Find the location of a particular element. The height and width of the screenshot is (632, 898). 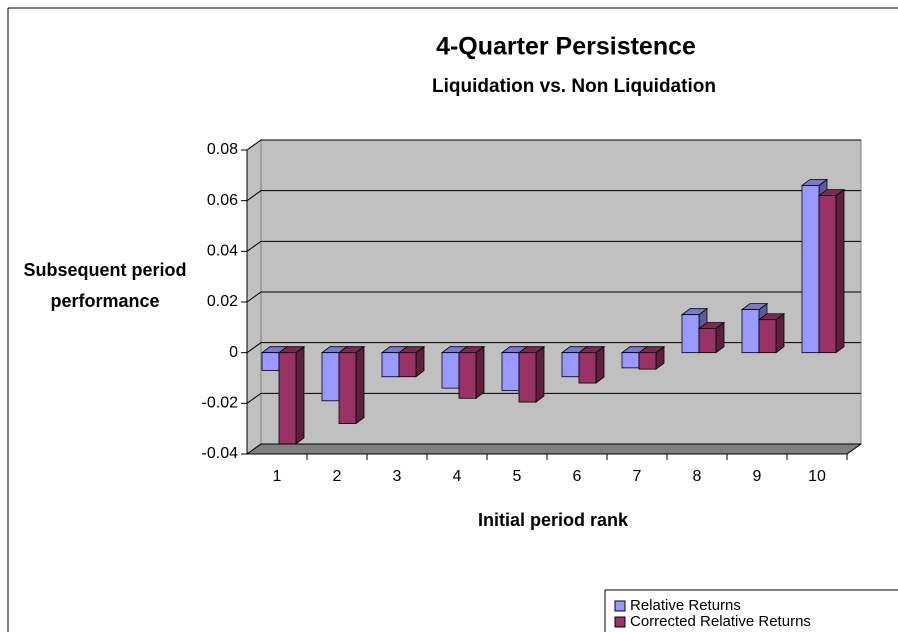

y-tick-label: 0.02 is located at coordinates (222, 301).